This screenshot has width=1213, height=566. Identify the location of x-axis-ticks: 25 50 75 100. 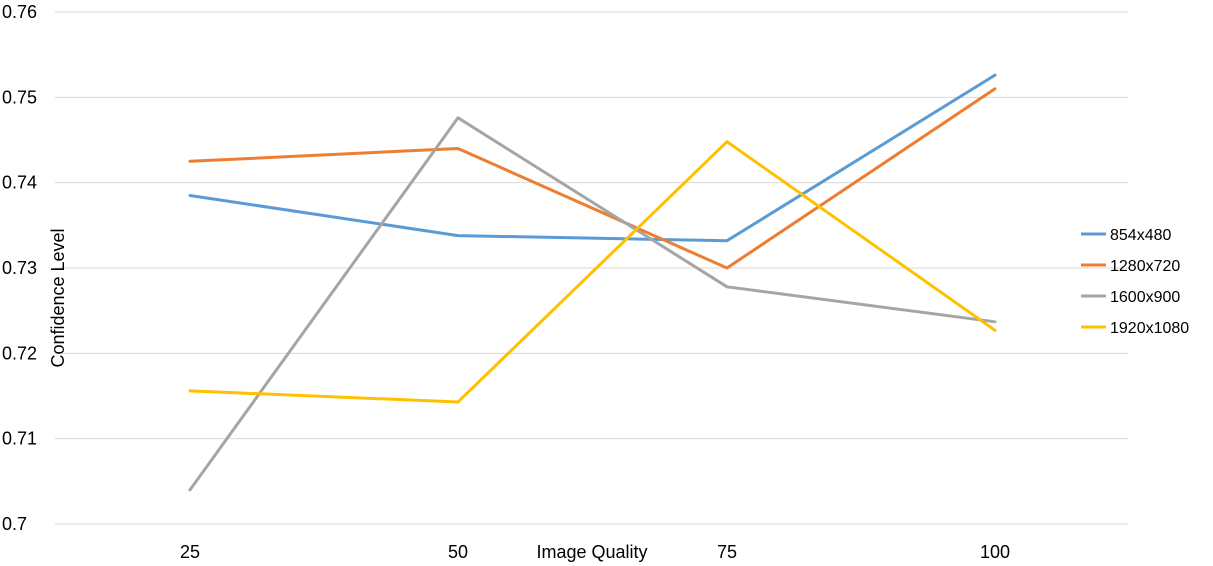
(595, 552).